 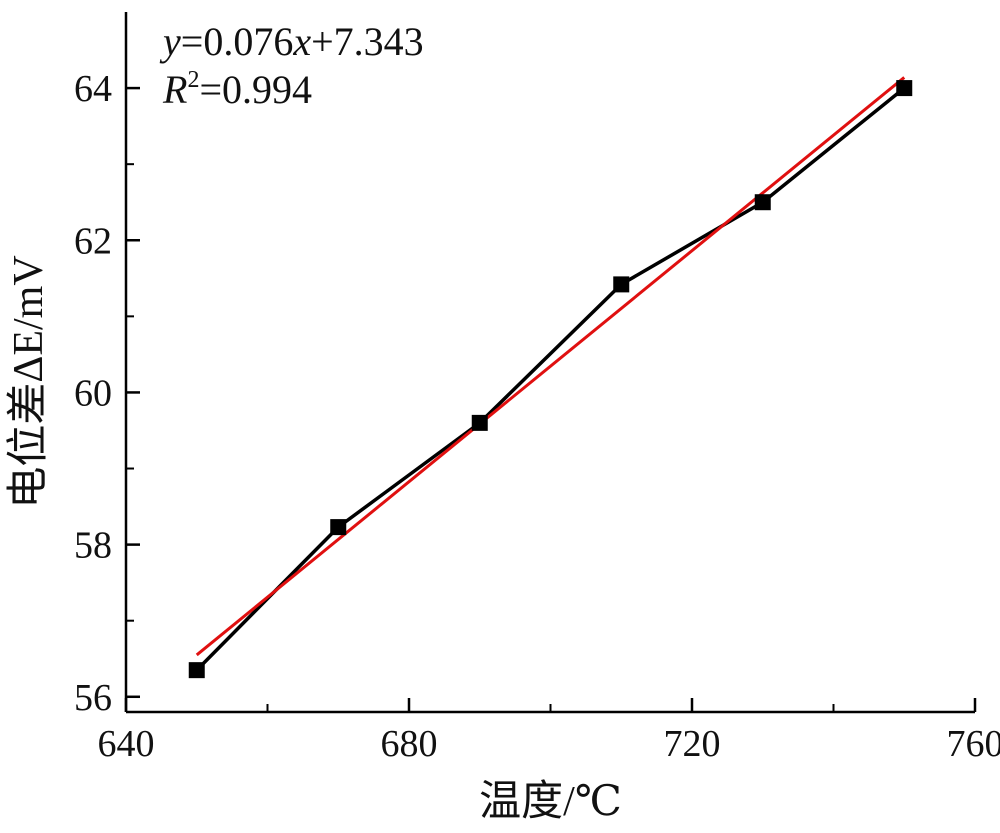 What do you see at coordinates (255, 89) in the screenshot?
I see `r-value: =0.994` at bounding box center [255, 89].